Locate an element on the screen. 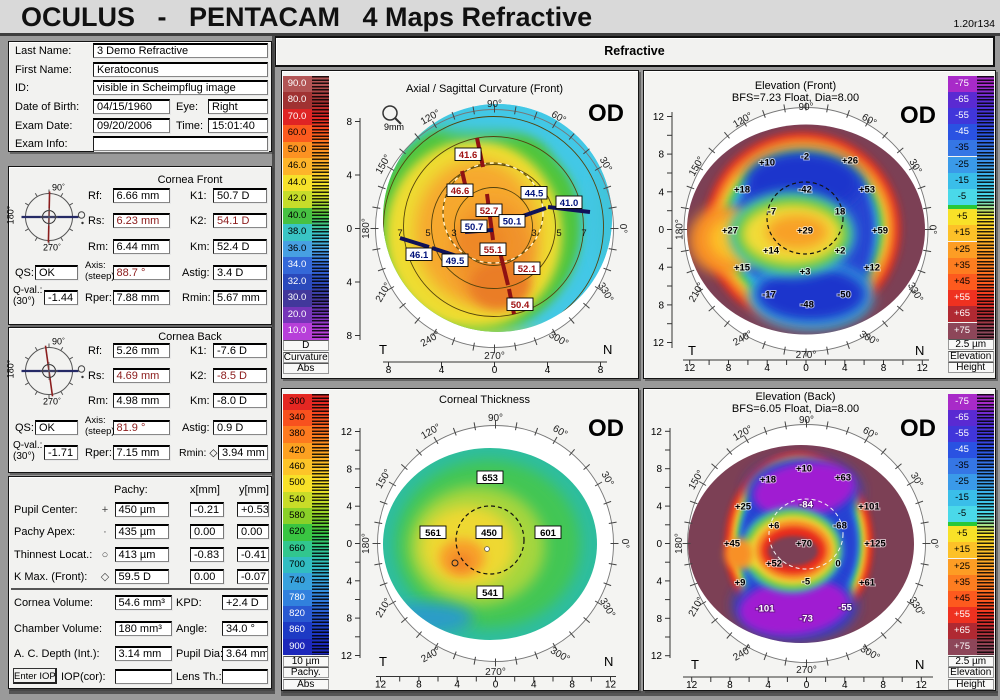 The height and width of the screenshot is (700, 1000). svg-text: +61 is located at coordinates (867, 583).